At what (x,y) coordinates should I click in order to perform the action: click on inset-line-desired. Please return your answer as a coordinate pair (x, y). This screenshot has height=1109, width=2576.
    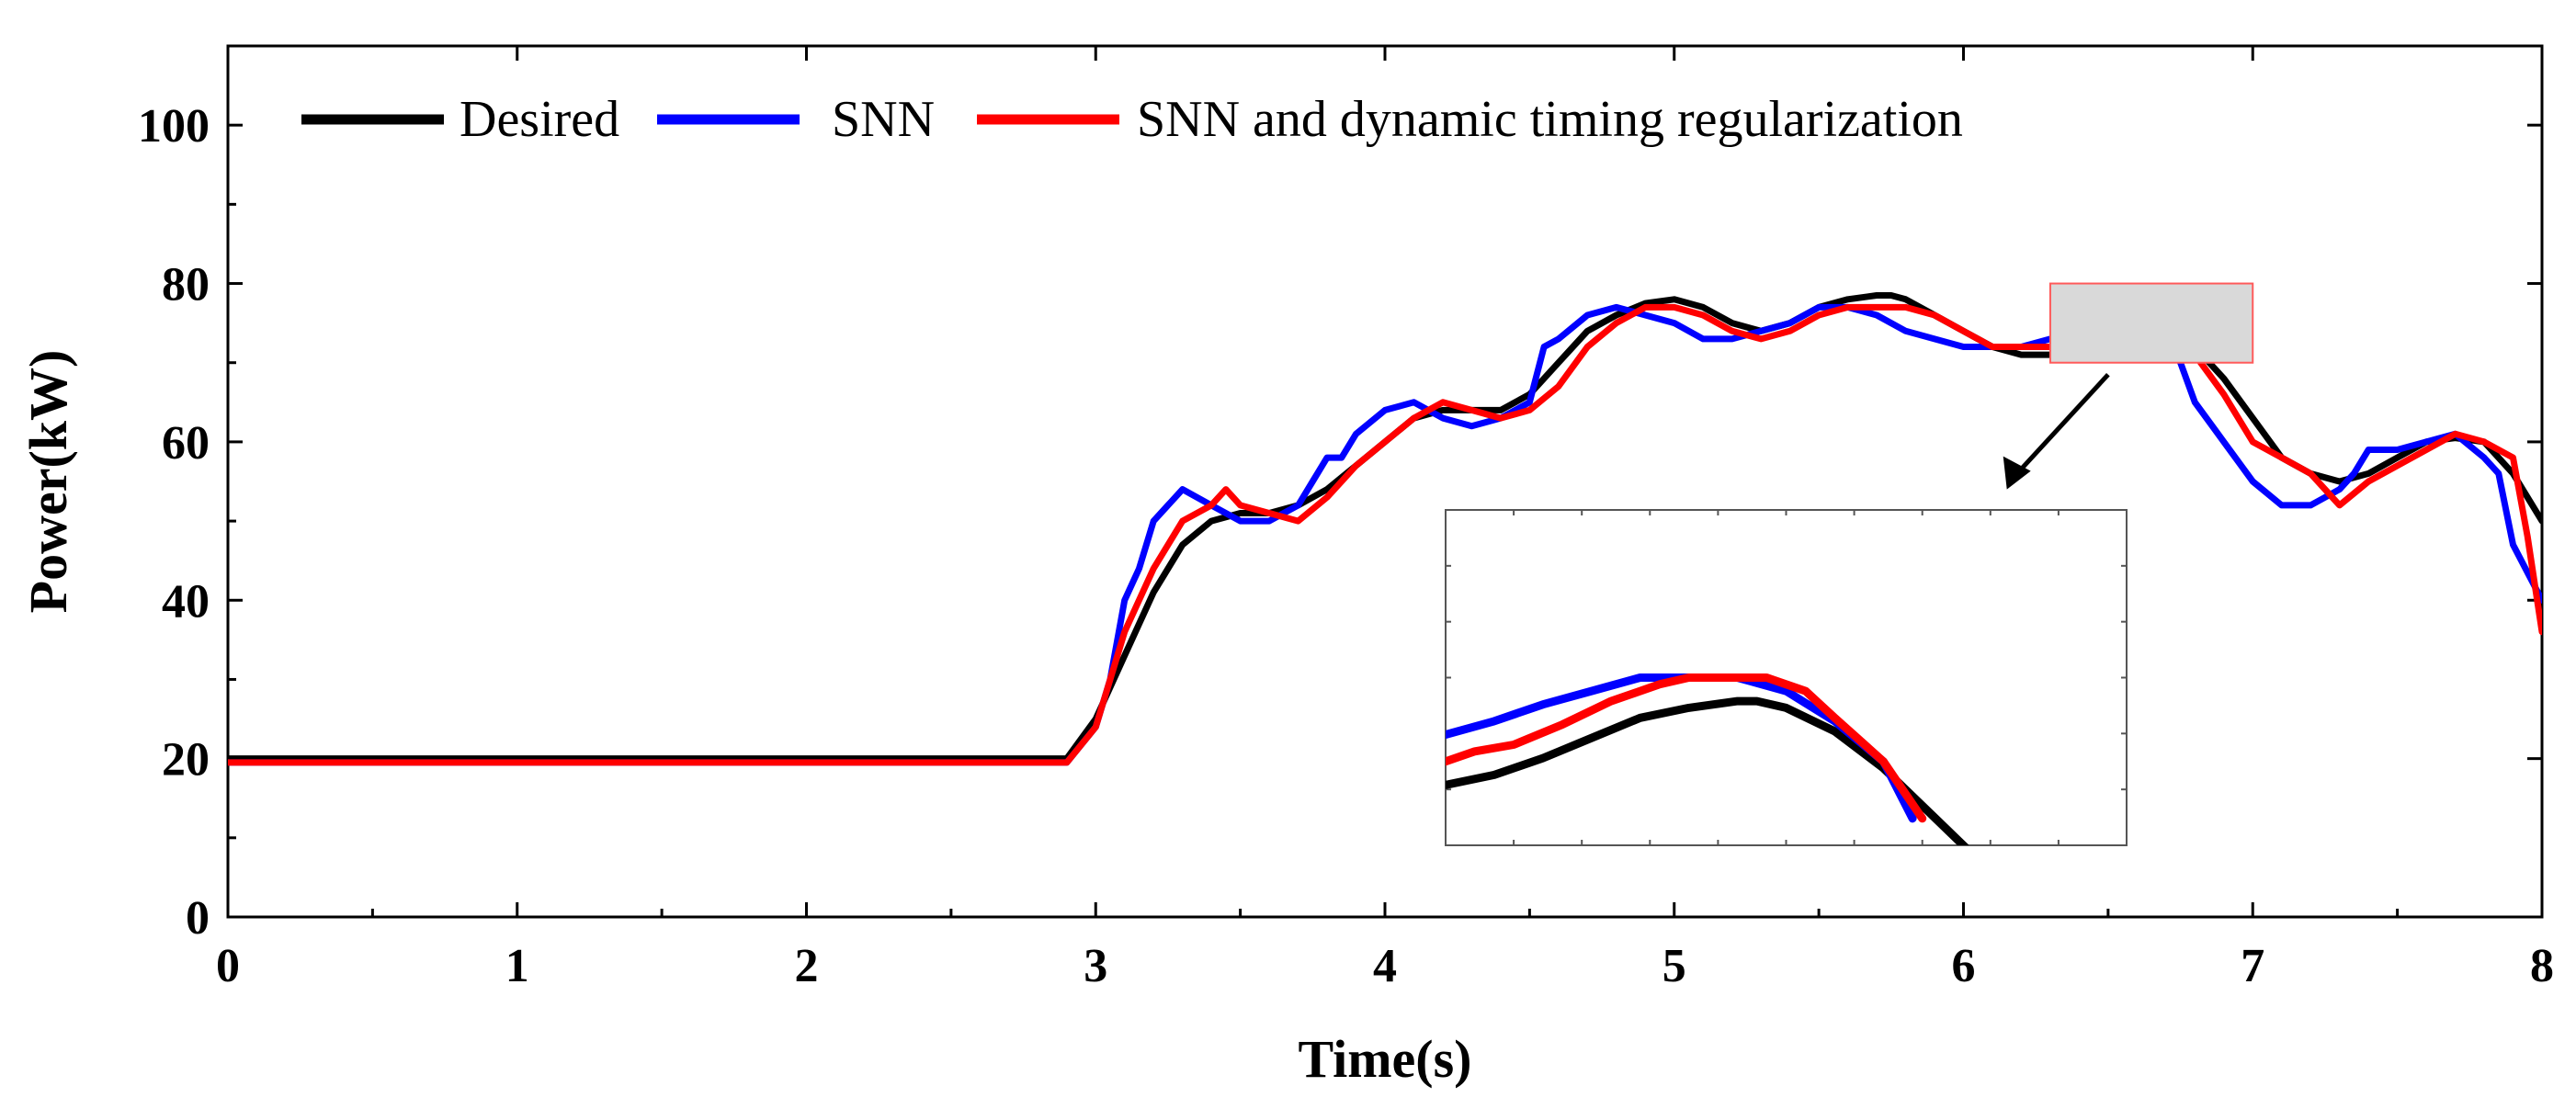
    Looking at the image, I should click on (1707, 770).